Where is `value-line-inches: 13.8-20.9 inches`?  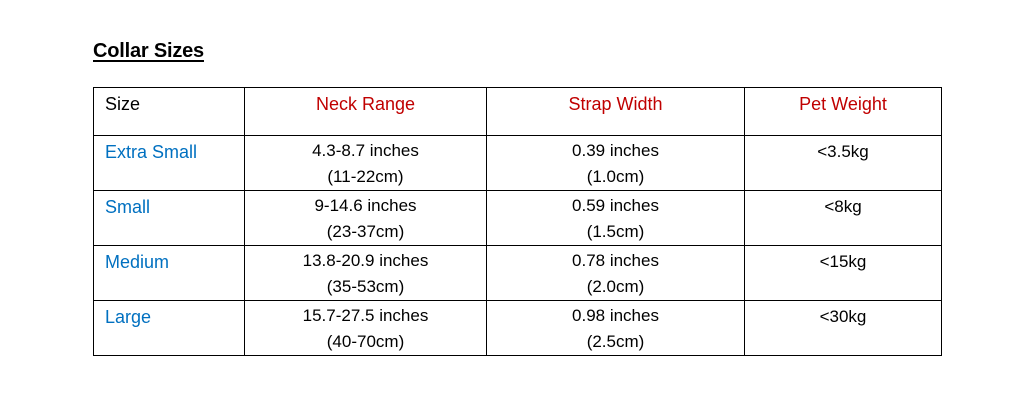
value-line-inches: 13.8-20.9 inches is located at coordinates (365, 260).